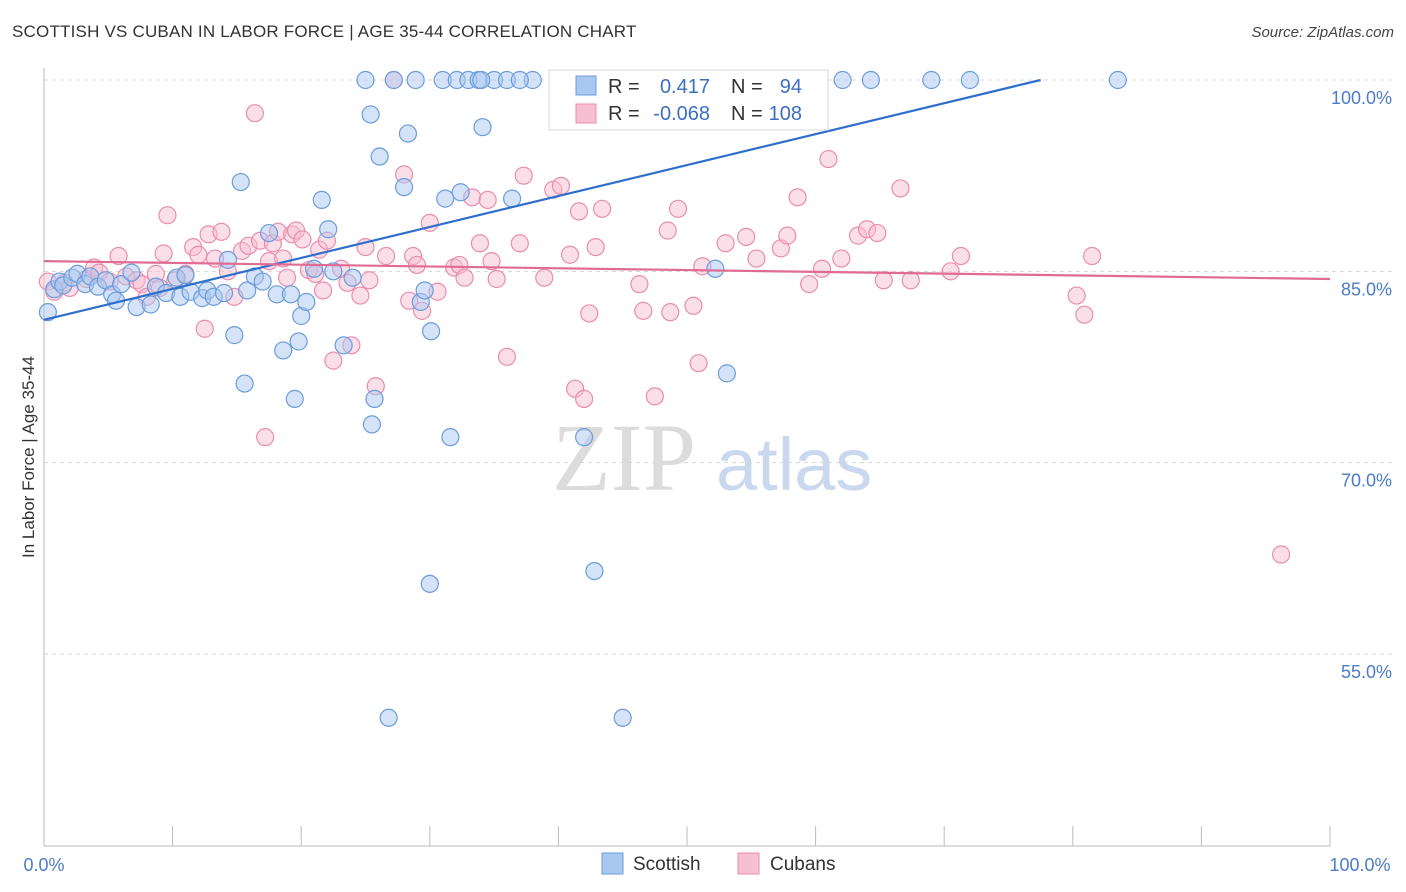 This screenshot has height=892, width=1406. Describe the element at coordinates (748, 863) in the screenshot. I see `legend-swatch-cubans` at that location.